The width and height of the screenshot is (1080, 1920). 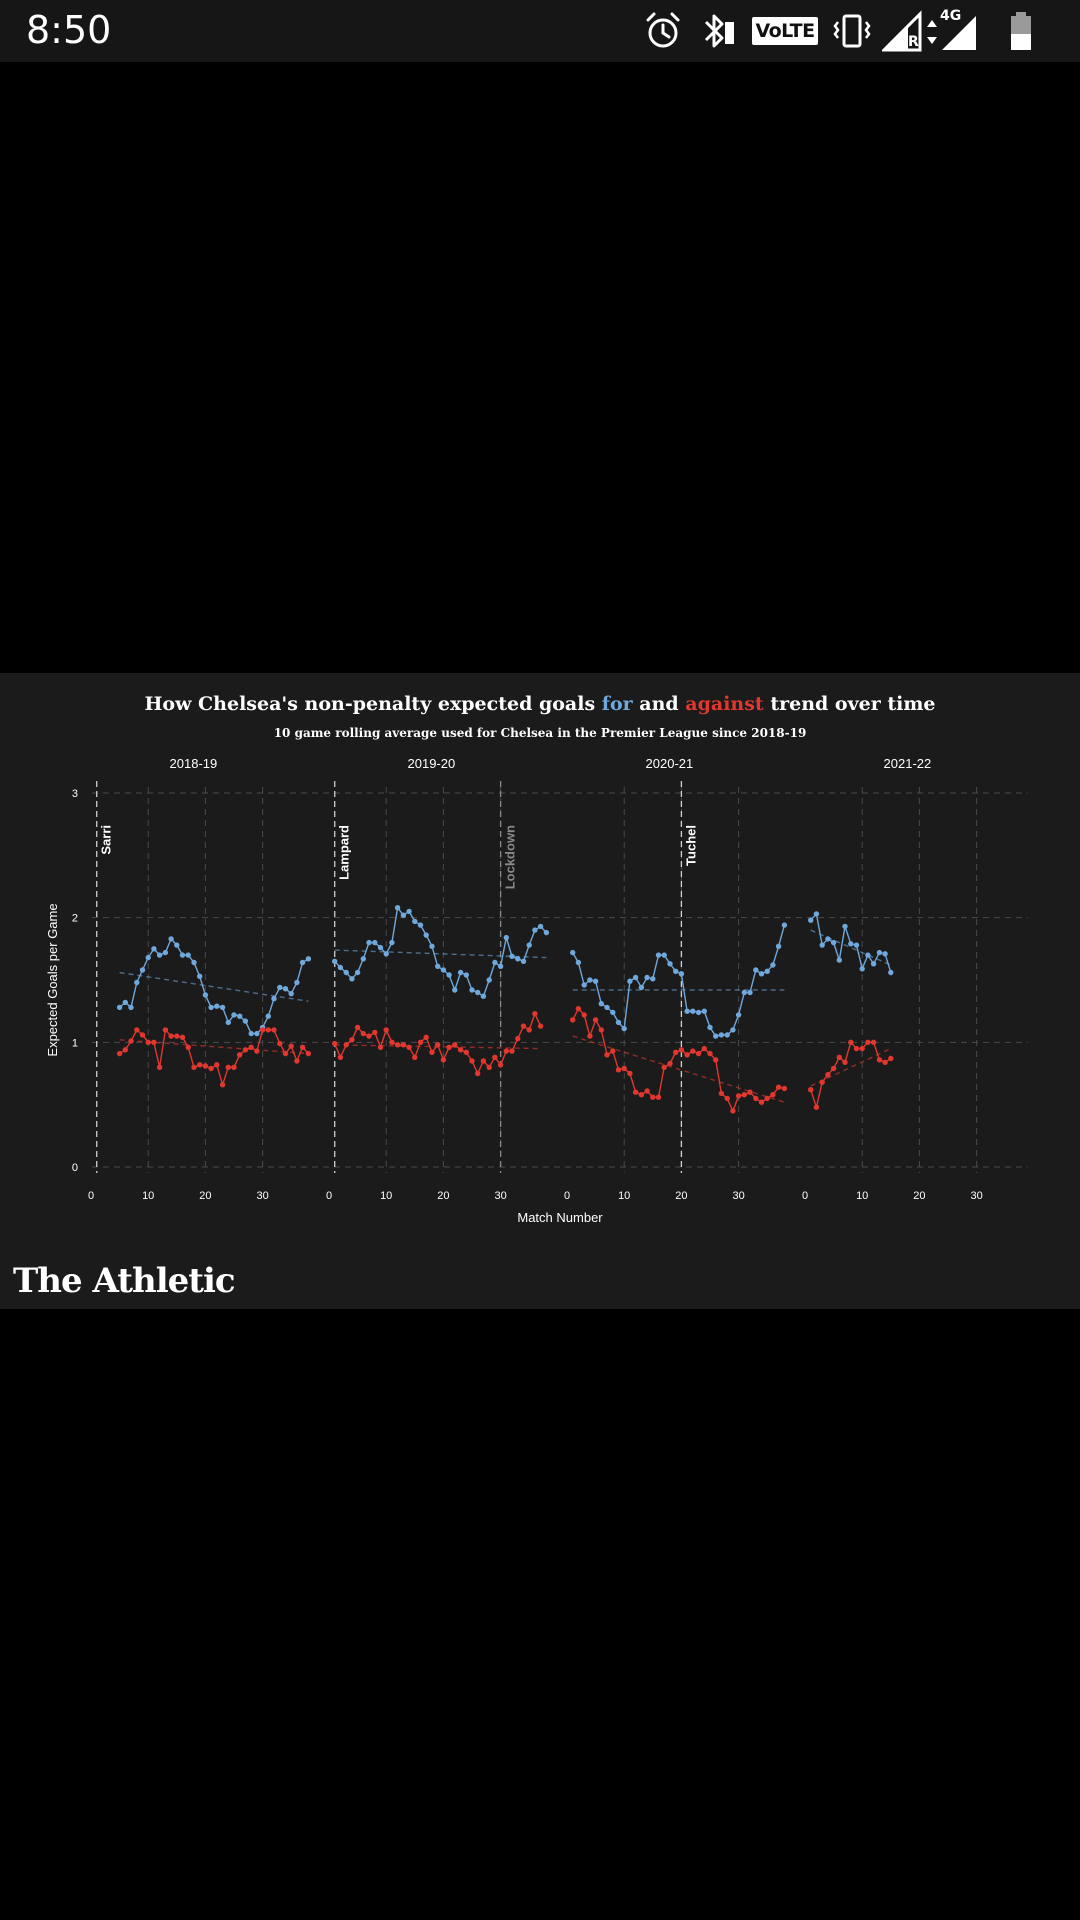 I want to click on the-athletic-logo: The Athletic, so click(x=124, y=1281).